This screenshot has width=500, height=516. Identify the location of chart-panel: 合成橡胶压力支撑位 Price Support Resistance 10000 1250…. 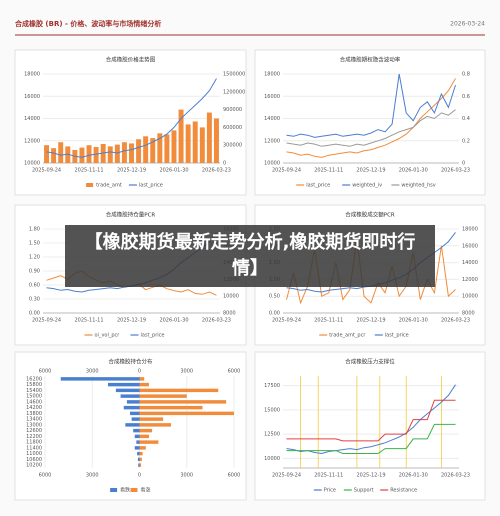
(370, 426).